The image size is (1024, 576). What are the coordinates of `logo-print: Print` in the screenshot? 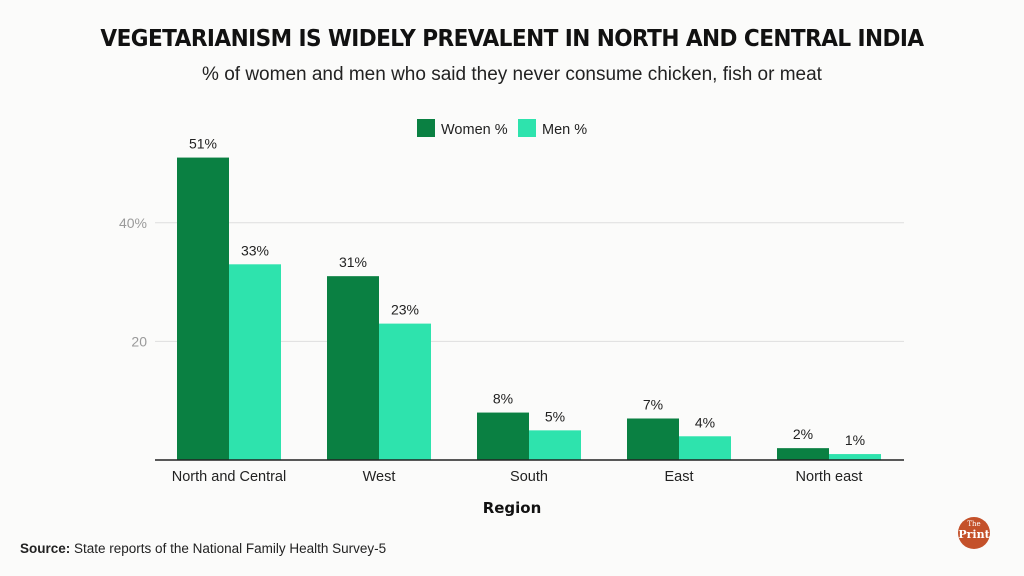 It's located at (974, 534).